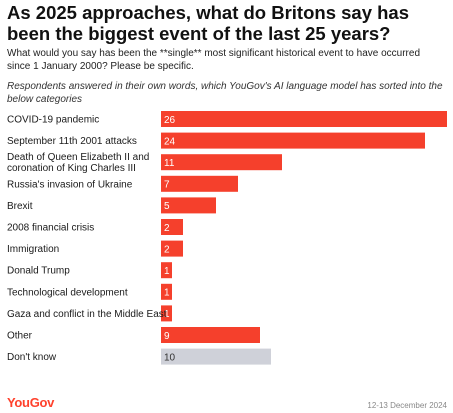  I want to click on category-label: Don't know, so click(32, 357).